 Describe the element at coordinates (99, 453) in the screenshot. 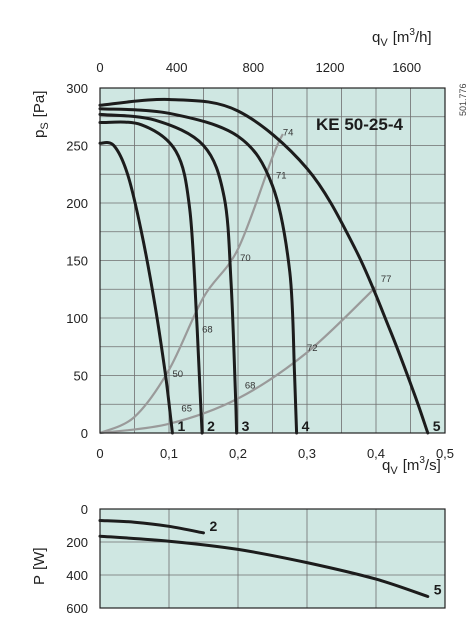

I see `x-tick-label: 0` at that location.